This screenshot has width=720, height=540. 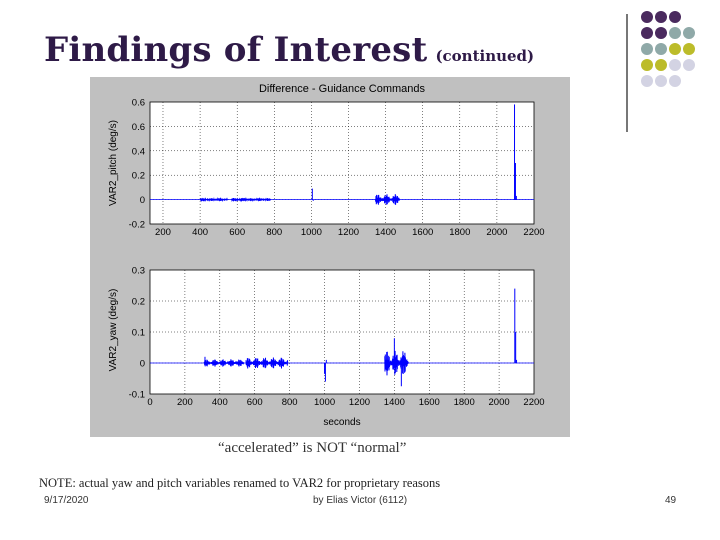 What do you see at coordinates (113, 163) in the screenshot?
I see `pitch-ylabel: VAR2_pitch (deg/s)` at bounding box center [113, 163].